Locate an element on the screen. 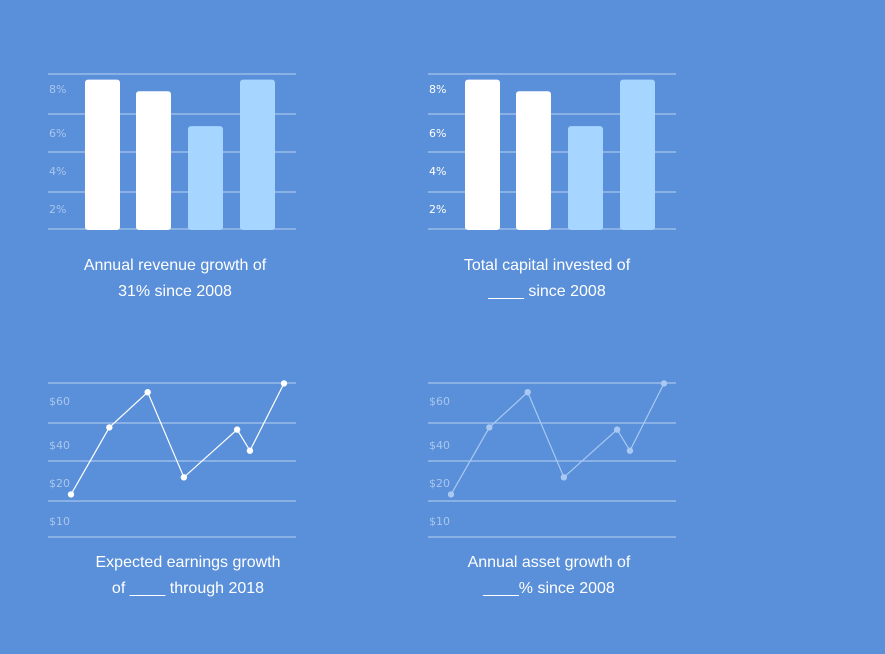  caption-line: Total capital invested of is located at coordinates (547, 265).